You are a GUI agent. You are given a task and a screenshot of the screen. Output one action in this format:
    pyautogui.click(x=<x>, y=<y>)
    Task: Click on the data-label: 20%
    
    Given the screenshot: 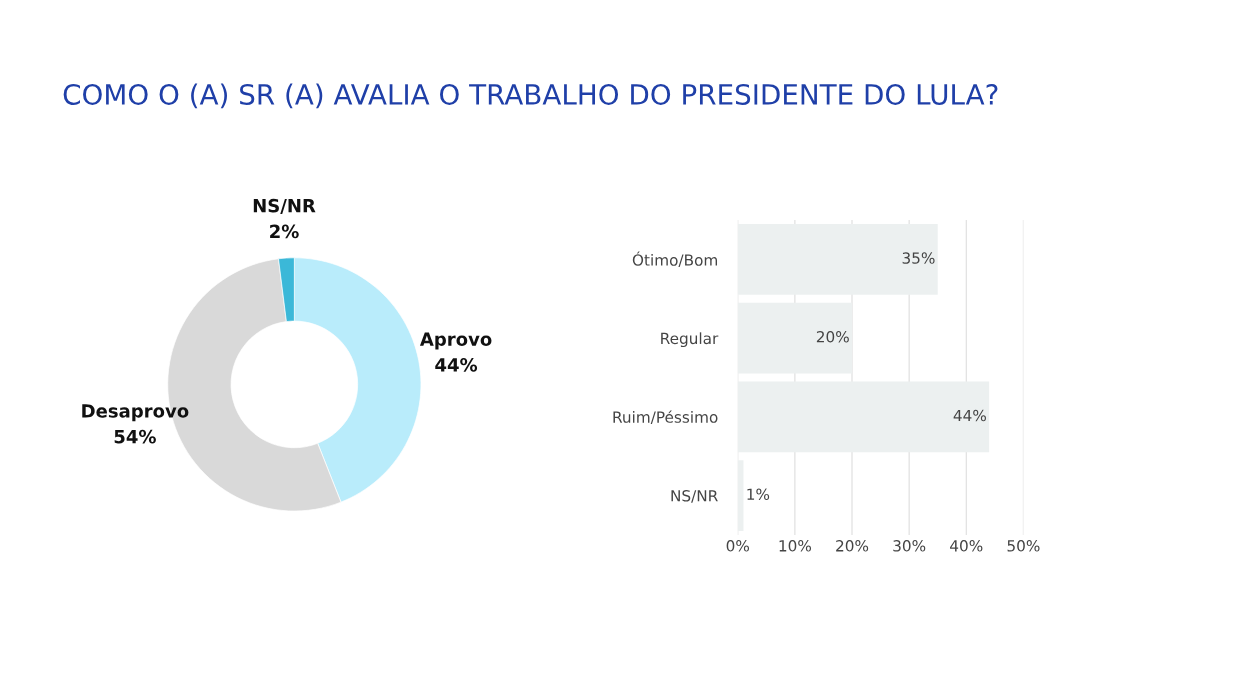 What is the action you would take?
    pyautogui.click(x=832, y=337)
    